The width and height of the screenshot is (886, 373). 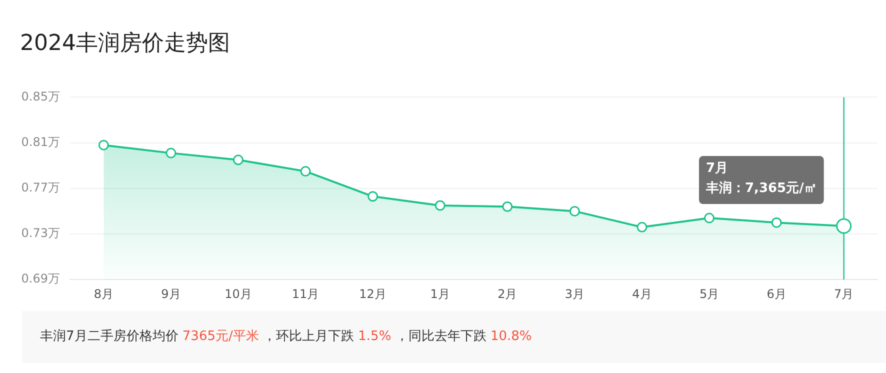 I want to click on y-tick-label: 0.69万, so click(x=40, y=279).